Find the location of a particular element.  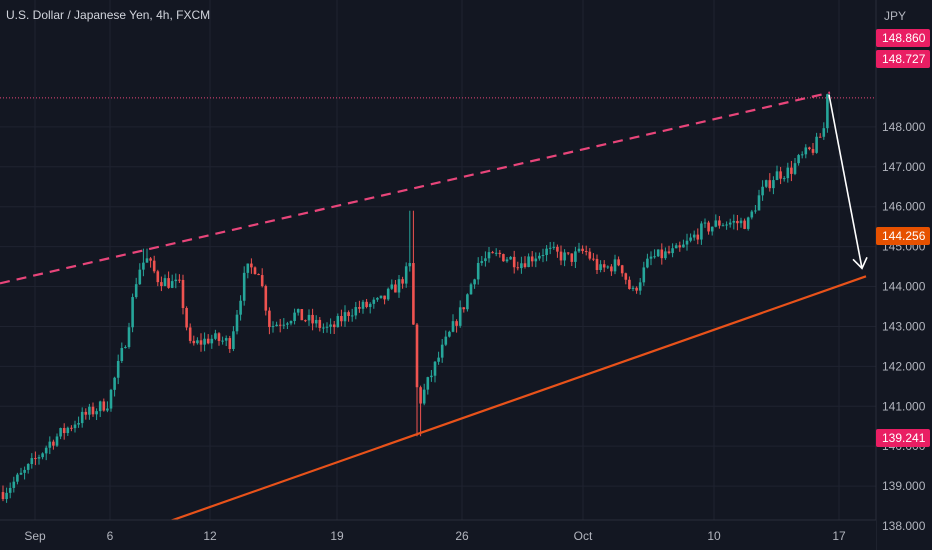

price-axis is located at coordinates (904, 275).